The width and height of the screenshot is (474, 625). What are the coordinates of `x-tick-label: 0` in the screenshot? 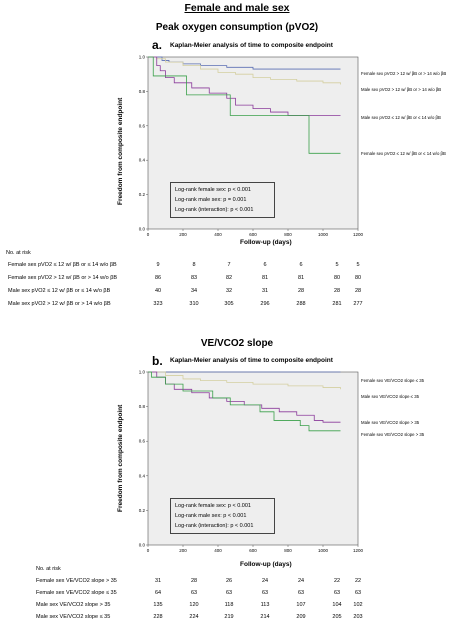 It's located at (148, 550).